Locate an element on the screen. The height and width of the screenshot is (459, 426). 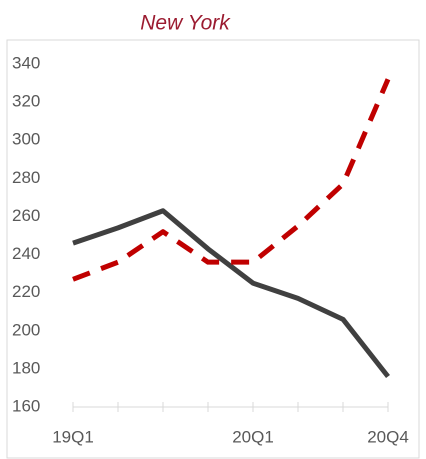
y-tick-label: 260 is located at coordinates (26, 215).